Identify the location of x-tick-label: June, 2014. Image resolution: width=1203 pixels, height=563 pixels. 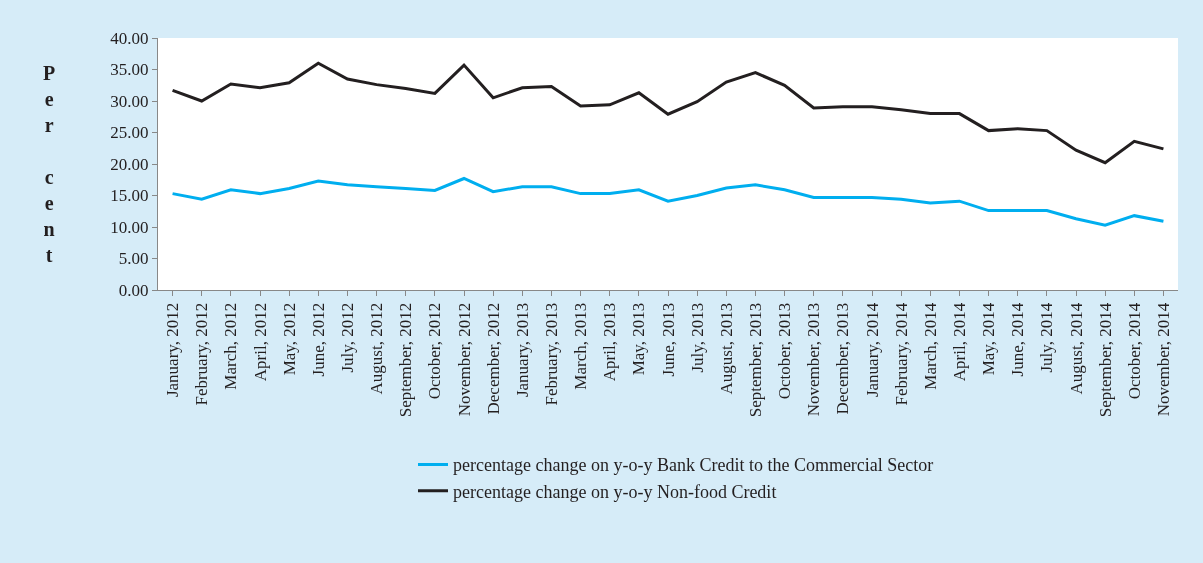
(1018, 339).